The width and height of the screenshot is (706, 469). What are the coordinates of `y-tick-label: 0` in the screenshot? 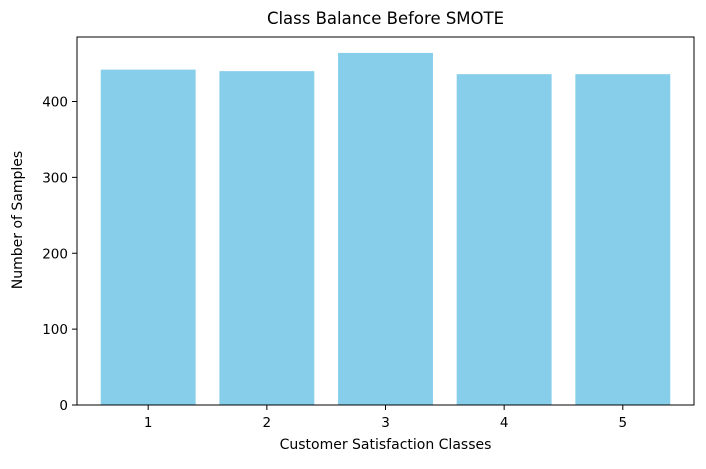 It's located at (63, 406).